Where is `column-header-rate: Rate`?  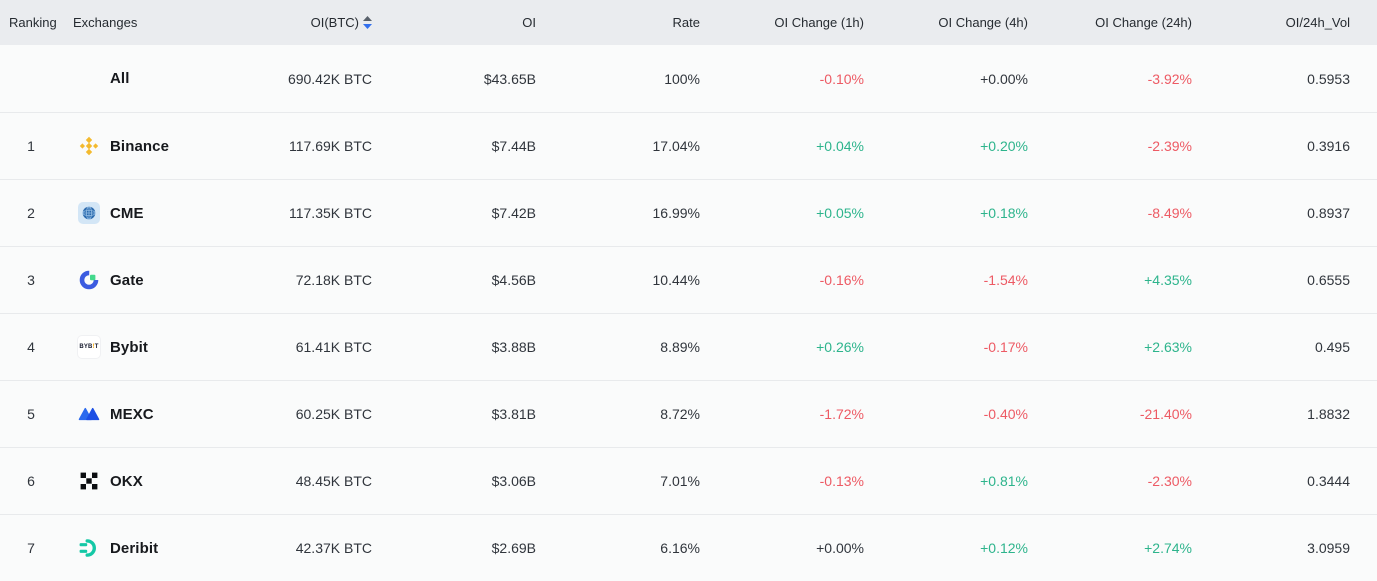
column-header-rate: Rate is located at coordinates (686, 22).